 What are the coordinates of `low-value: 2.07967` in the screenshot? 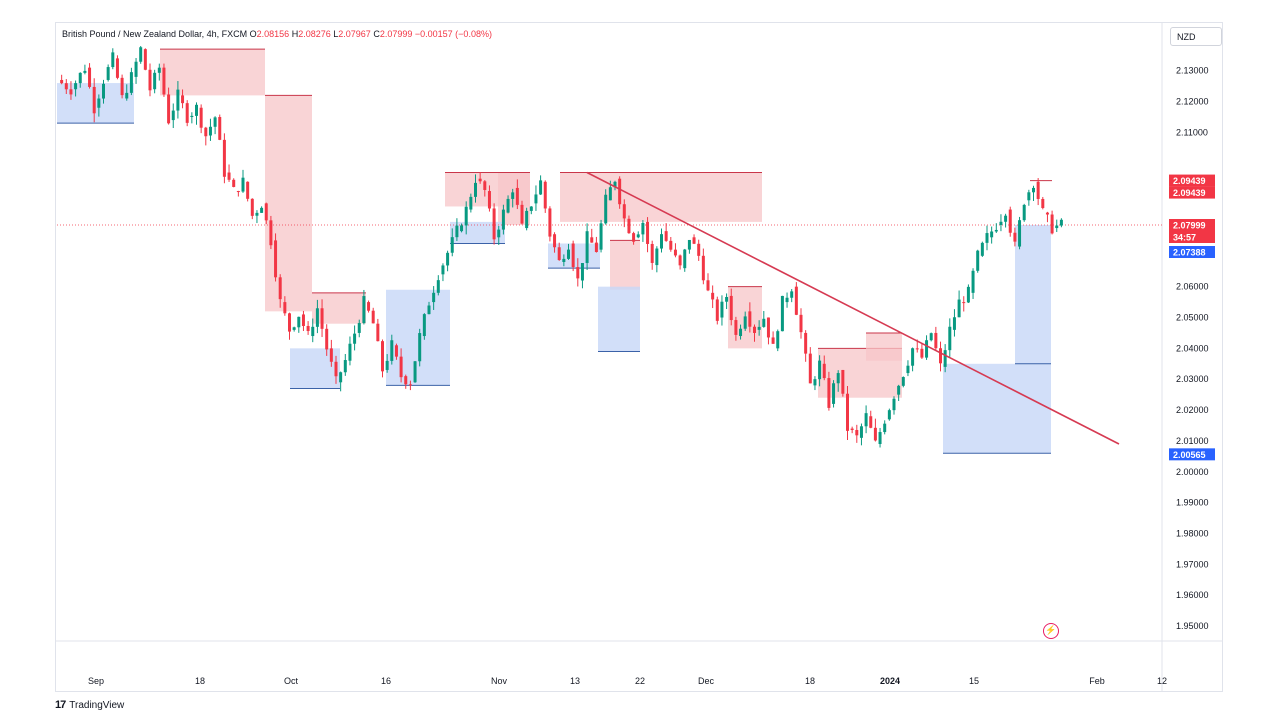 It's located at (354, 34).